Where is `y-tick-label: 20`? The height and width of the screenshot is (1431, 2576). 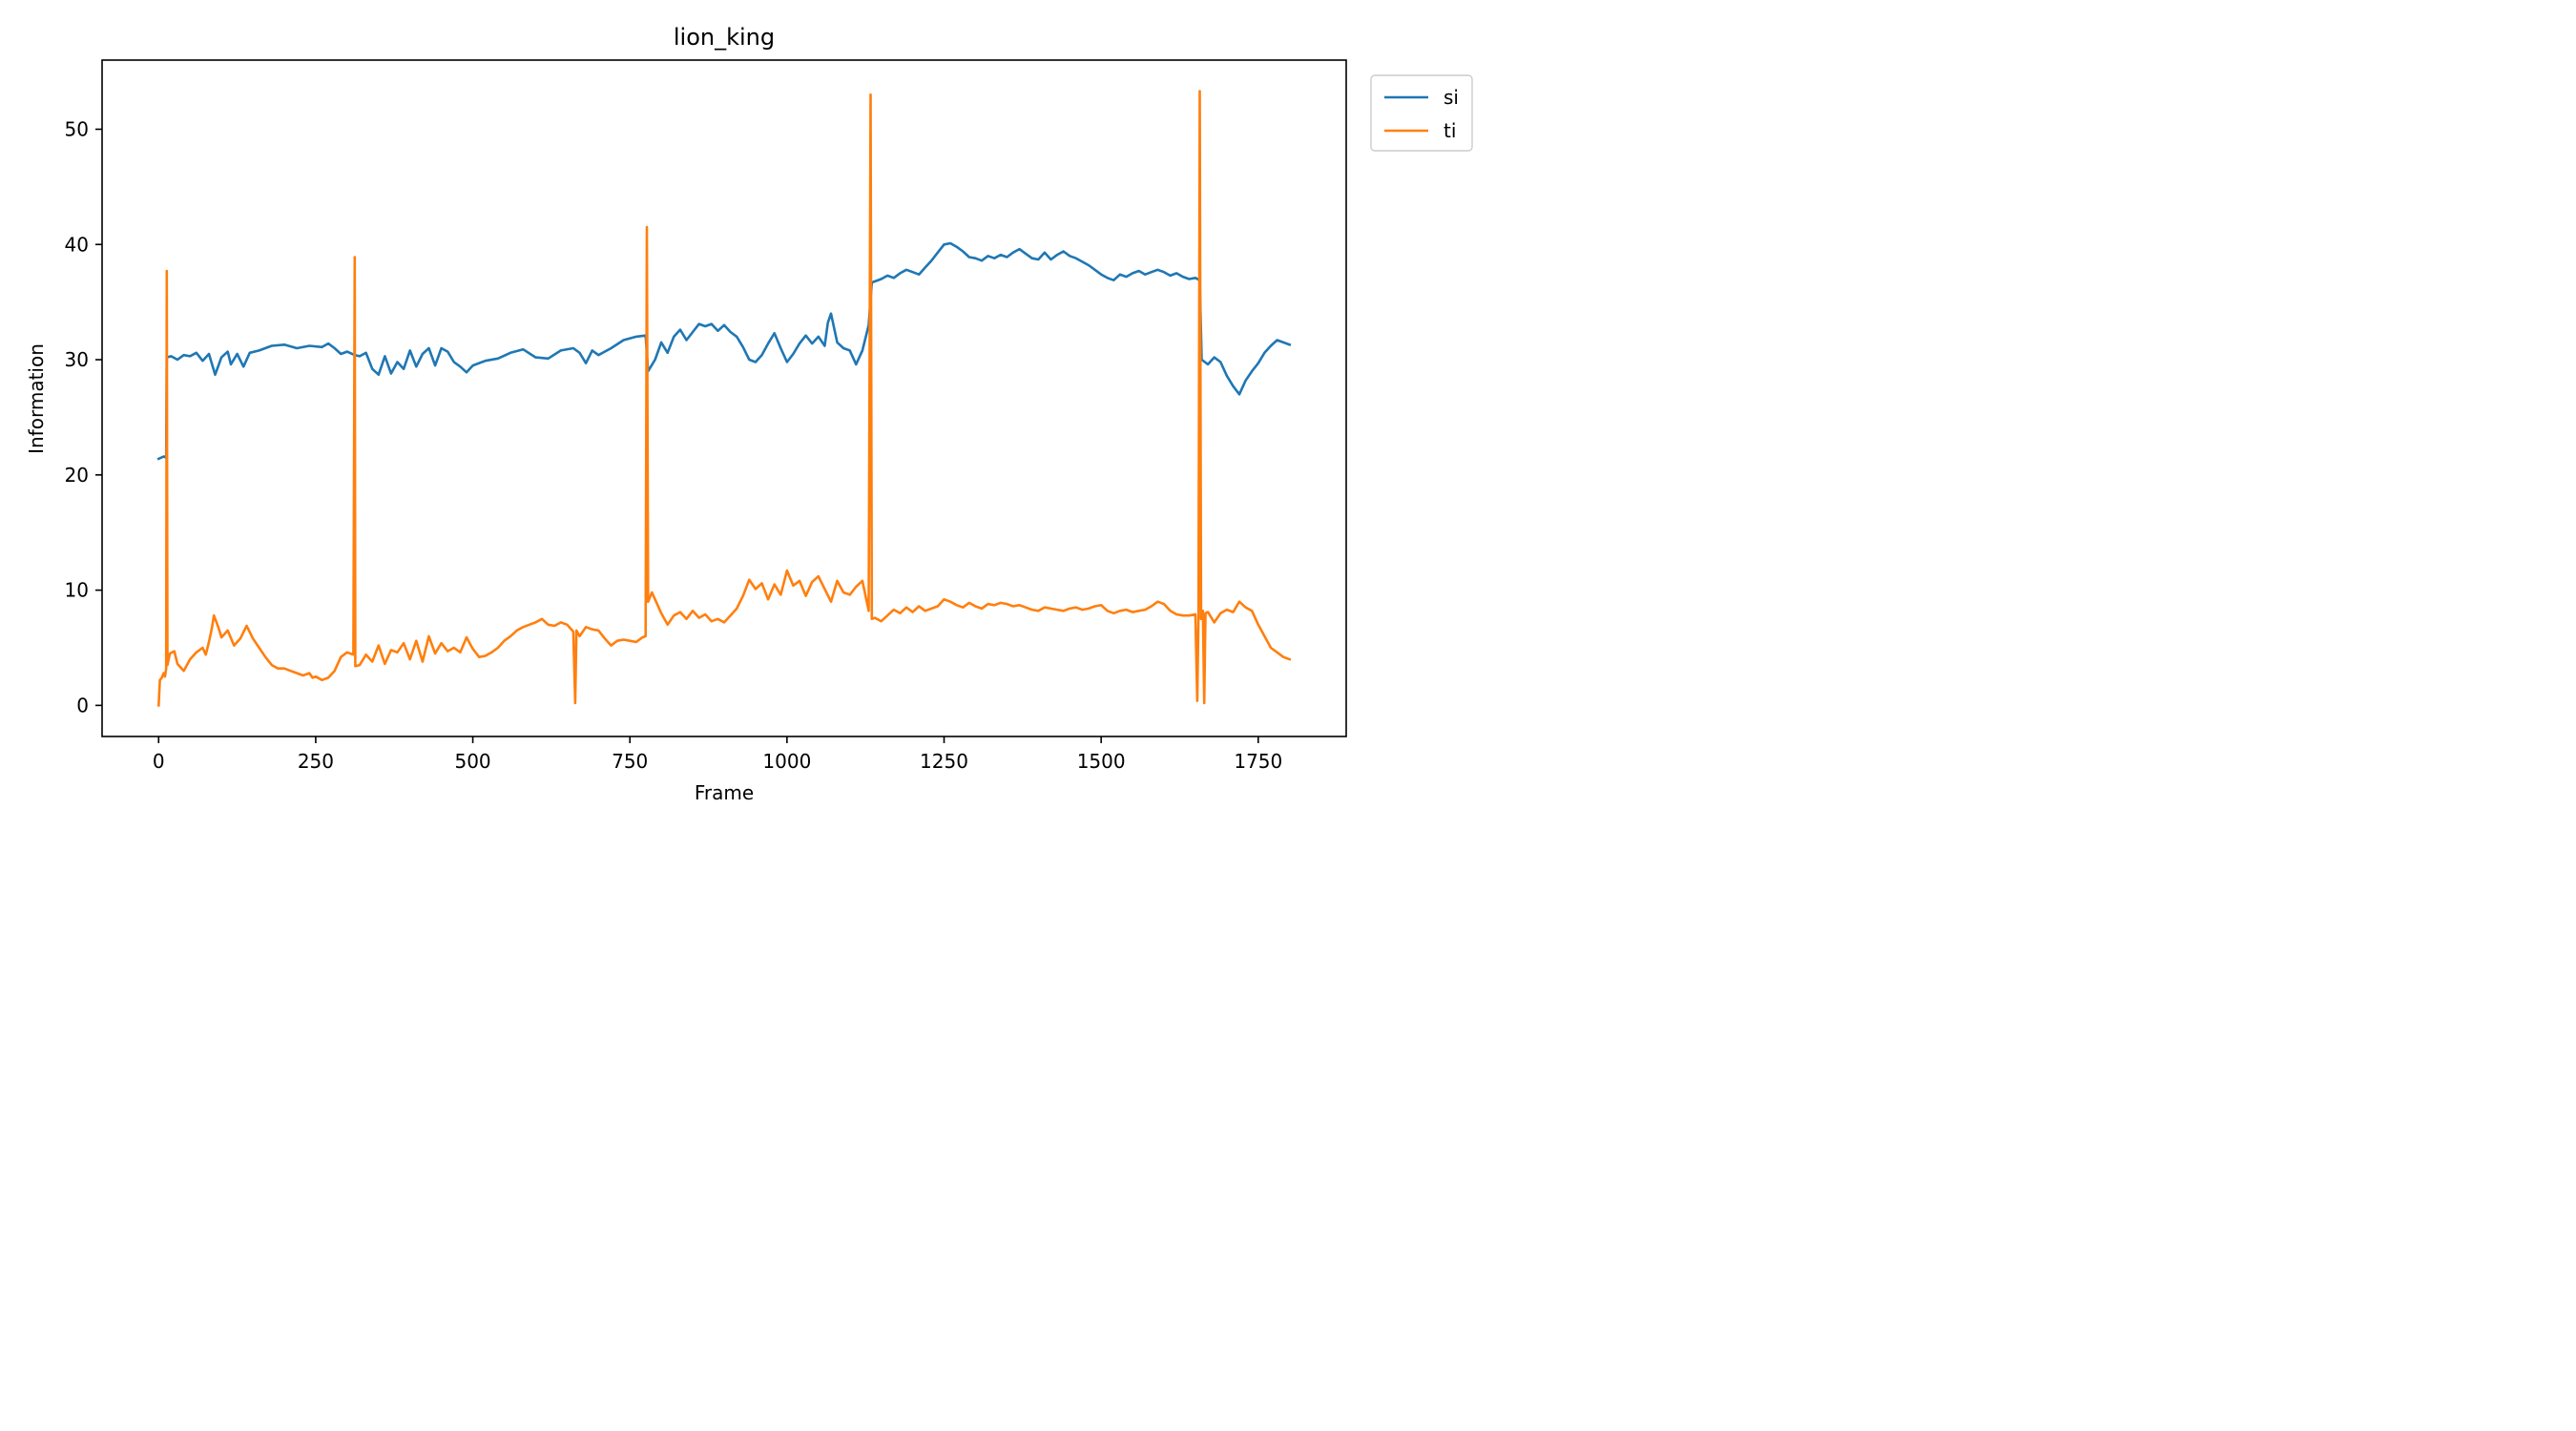
y-tick-label: 20 is located at coordinates (77, 475).